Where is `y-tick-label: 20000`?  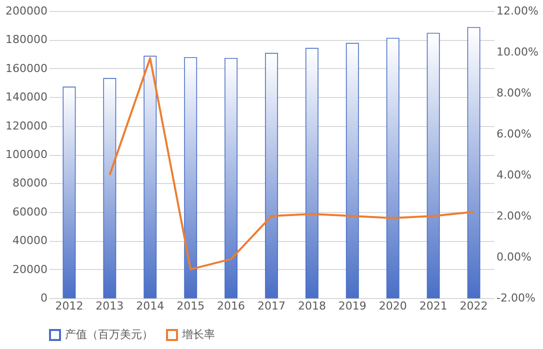
y-tick-label: 20000 is located at coordinates (30, 269).